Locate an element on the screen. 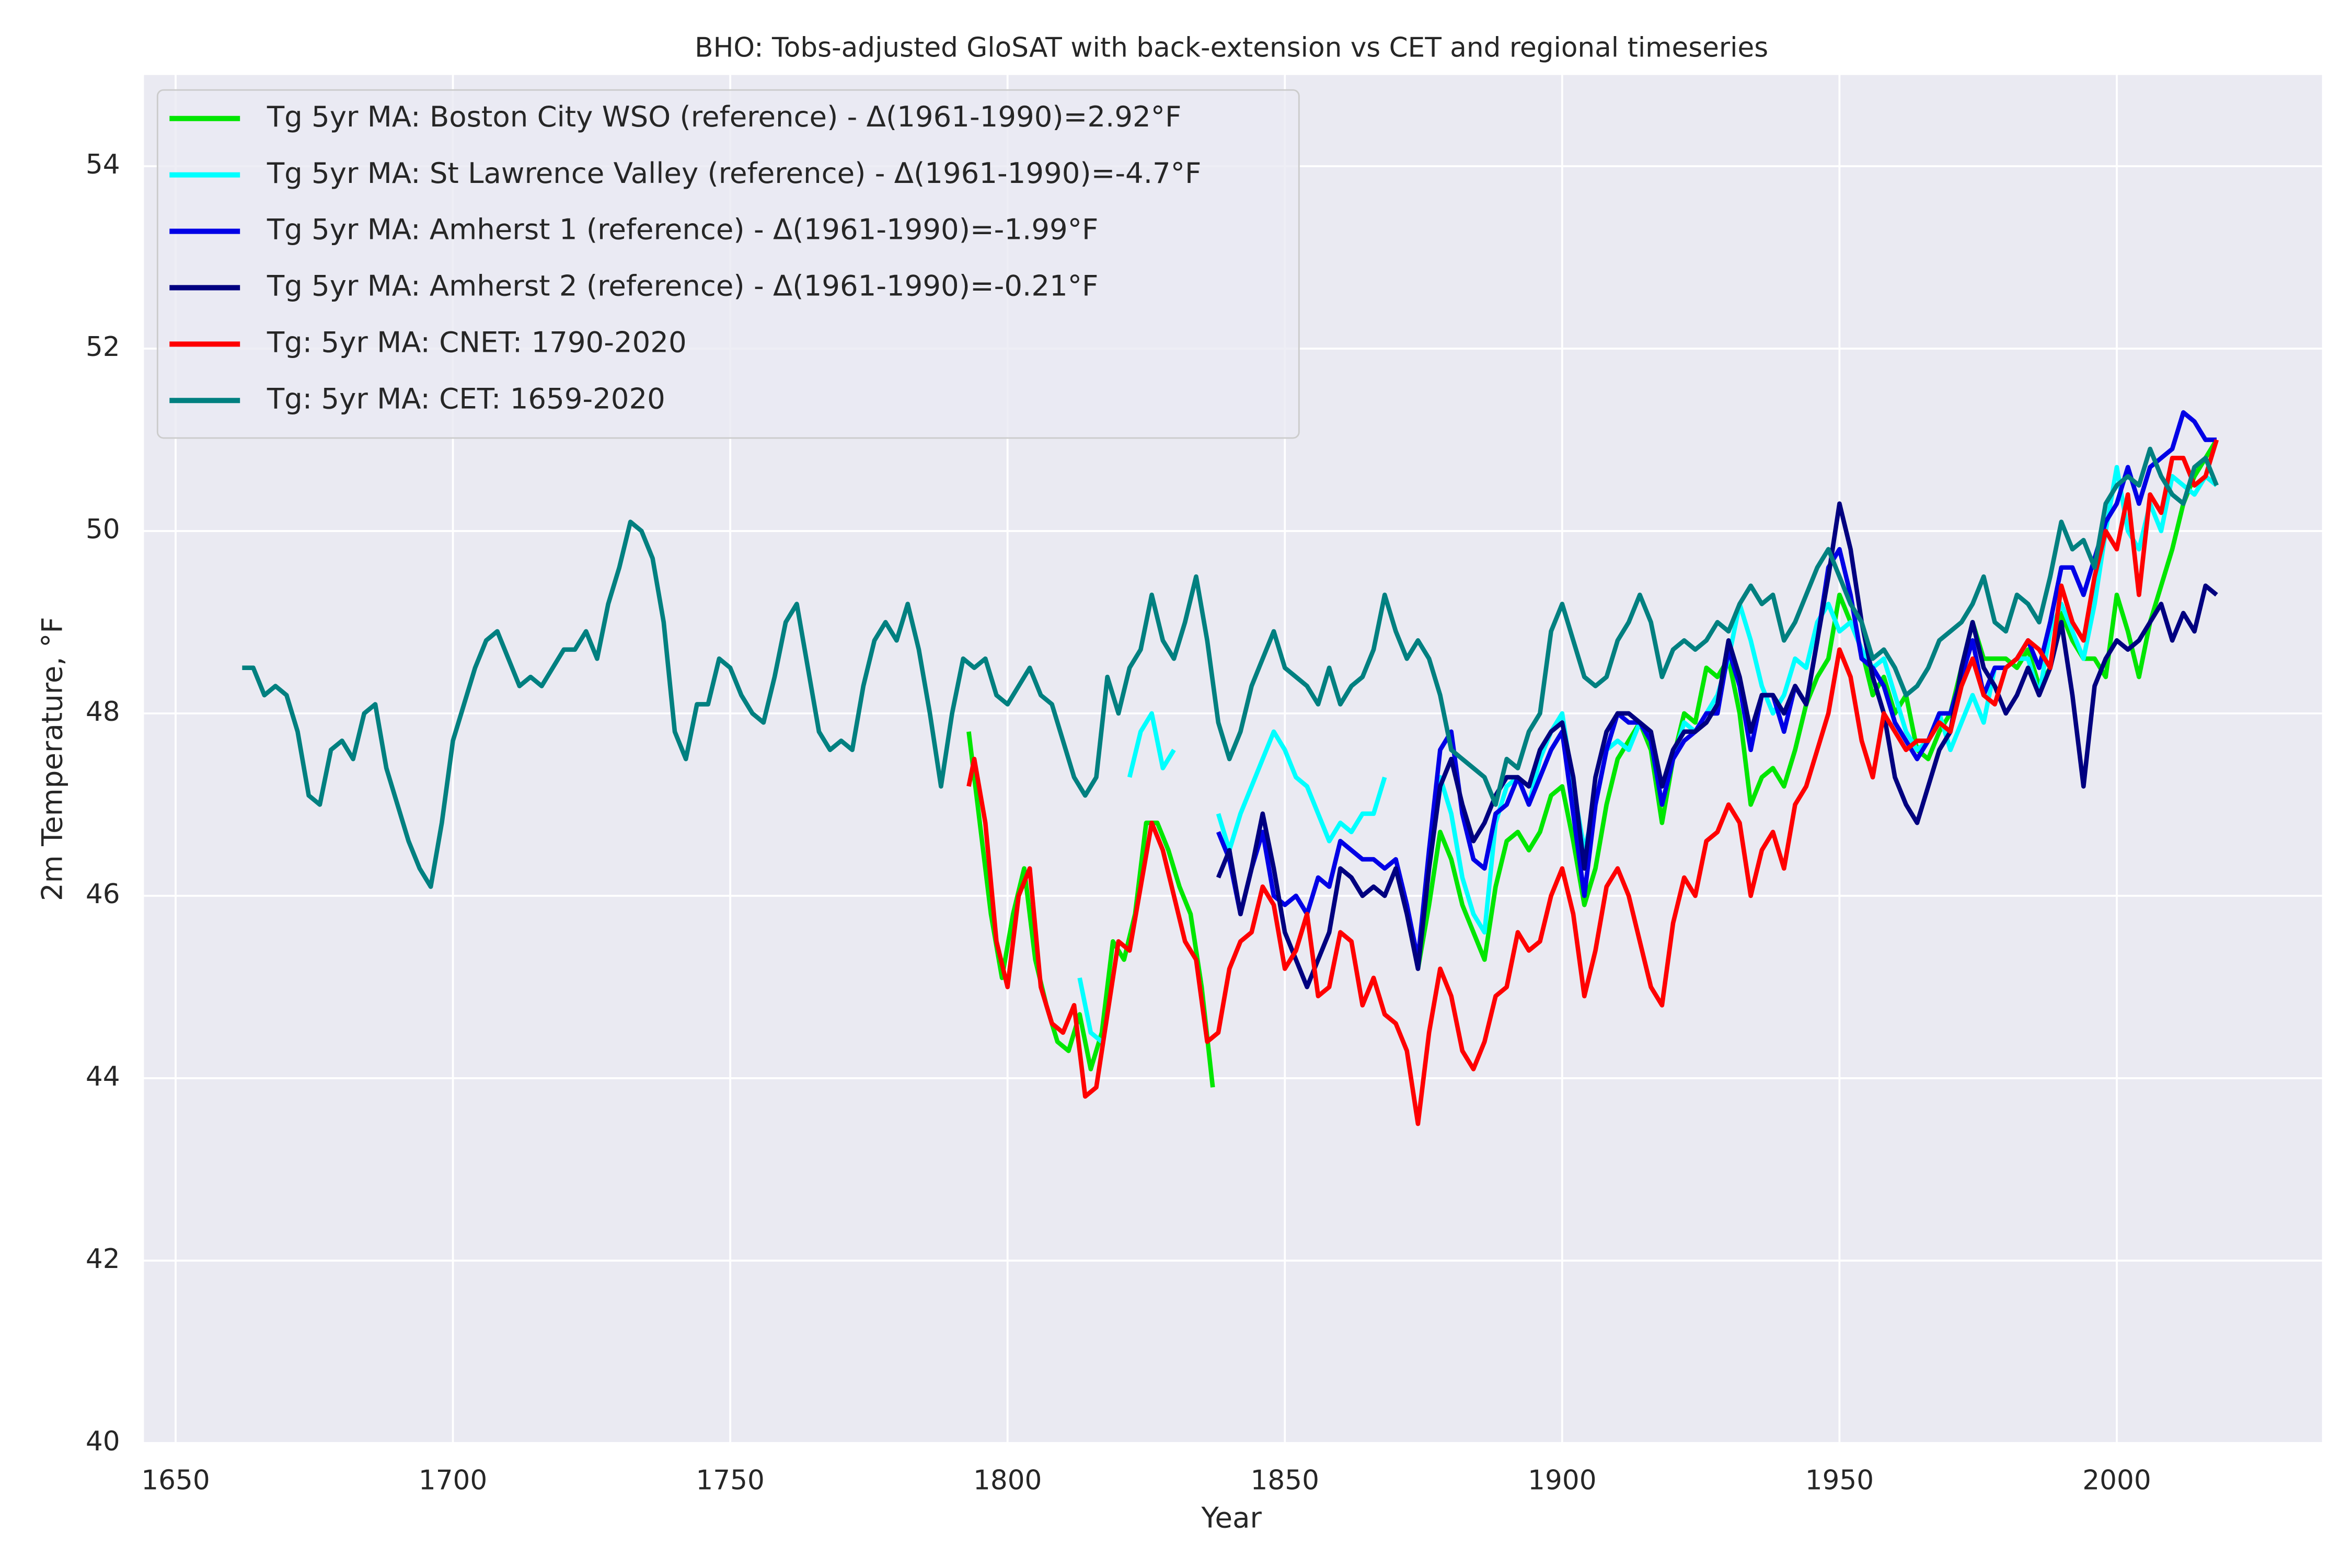 The width and height of the screenshot is (2352, 1568). y-tick-label: 46 is located at coordinates (103, 894).